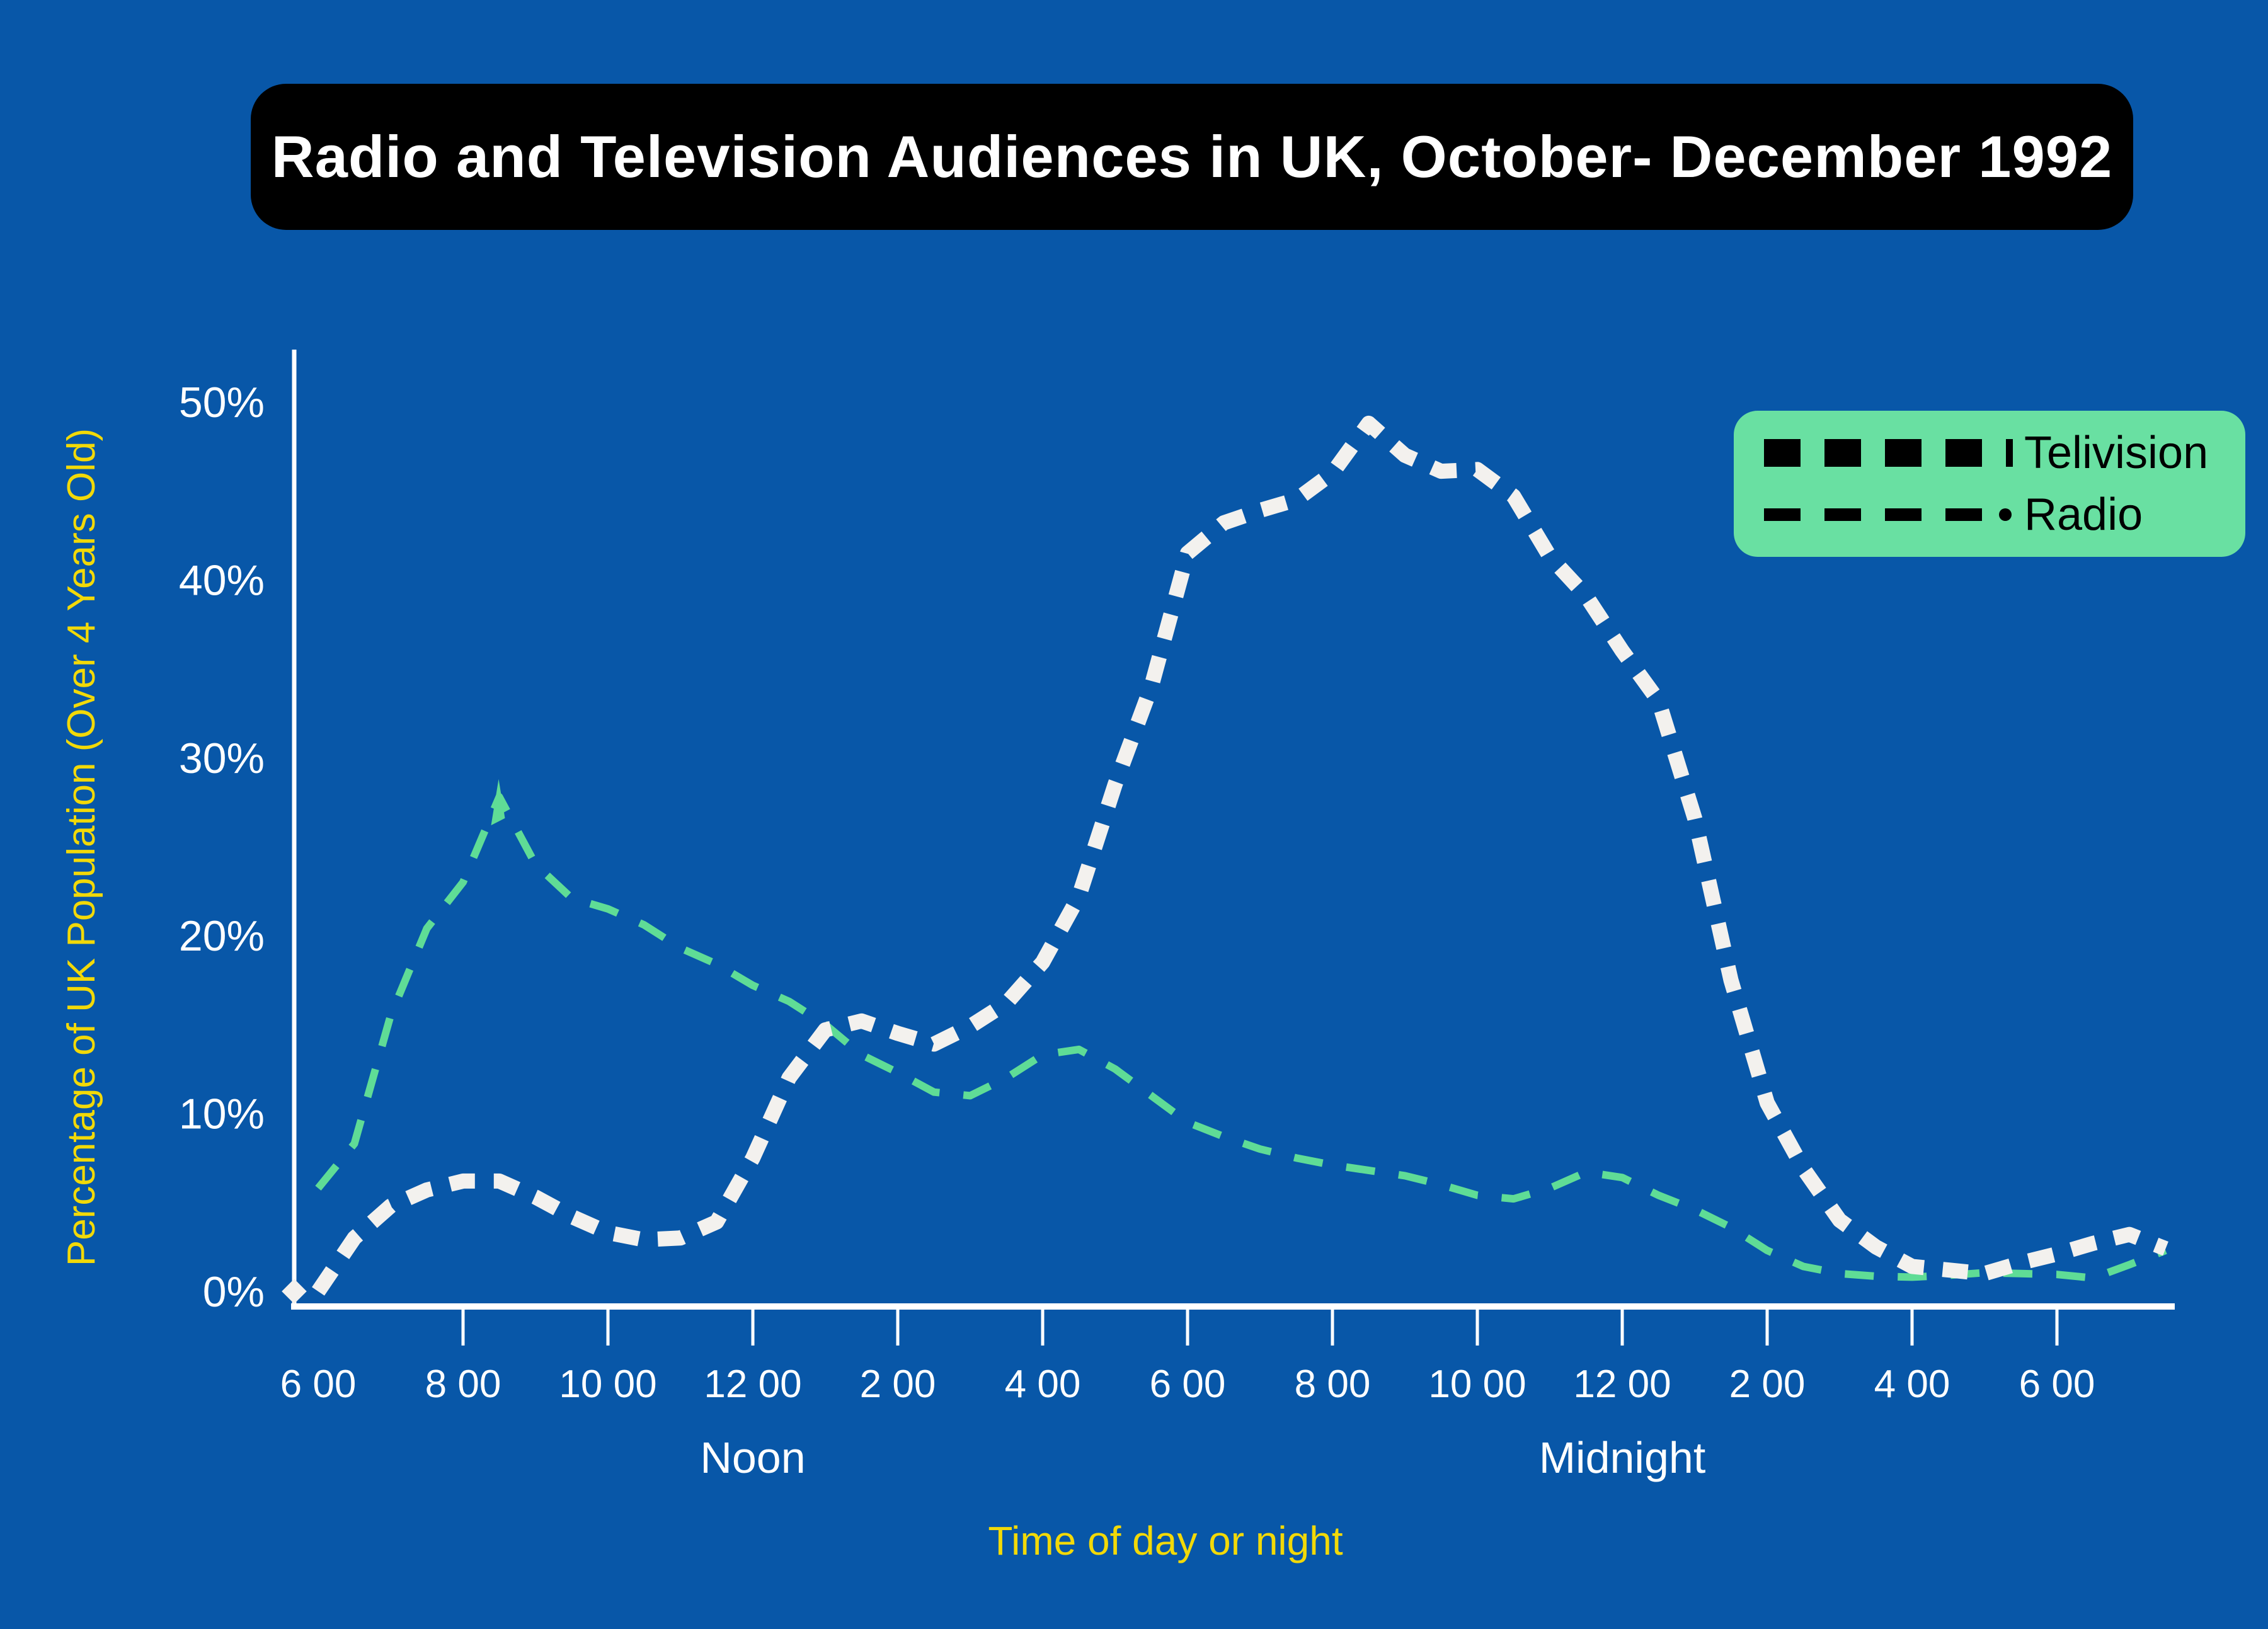  I want to click on television-start-point, so click(294, 1291).